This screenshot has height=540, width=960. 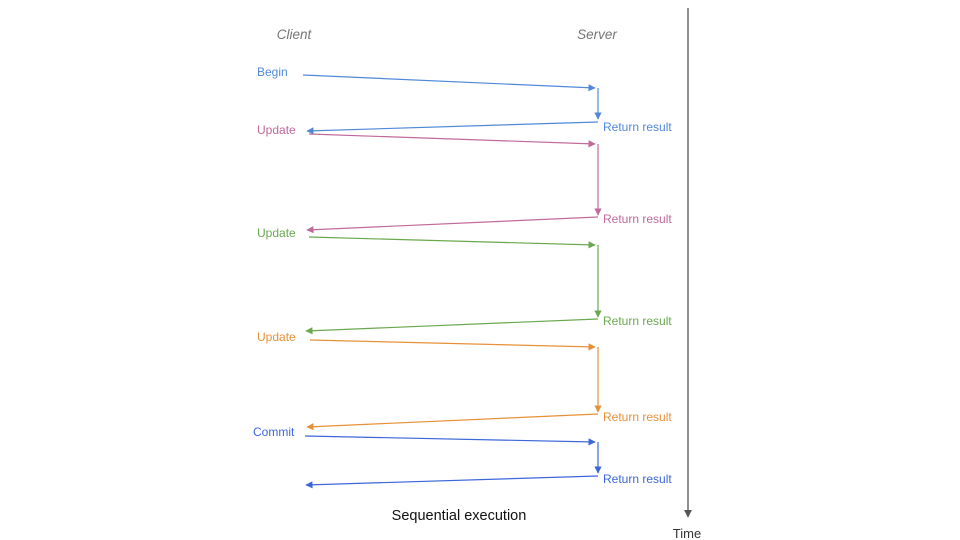 I want to click on operation-begin: Begin Return result, so click(x=464, y=100).